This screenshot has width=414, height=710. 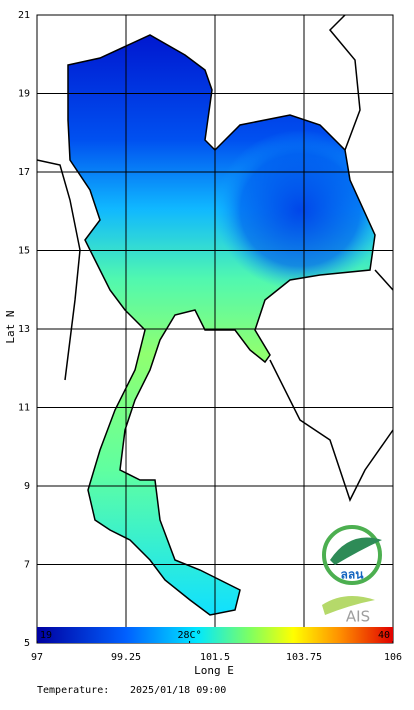 I want to click on y-tick-label: 17, so click(x=24, y=172).